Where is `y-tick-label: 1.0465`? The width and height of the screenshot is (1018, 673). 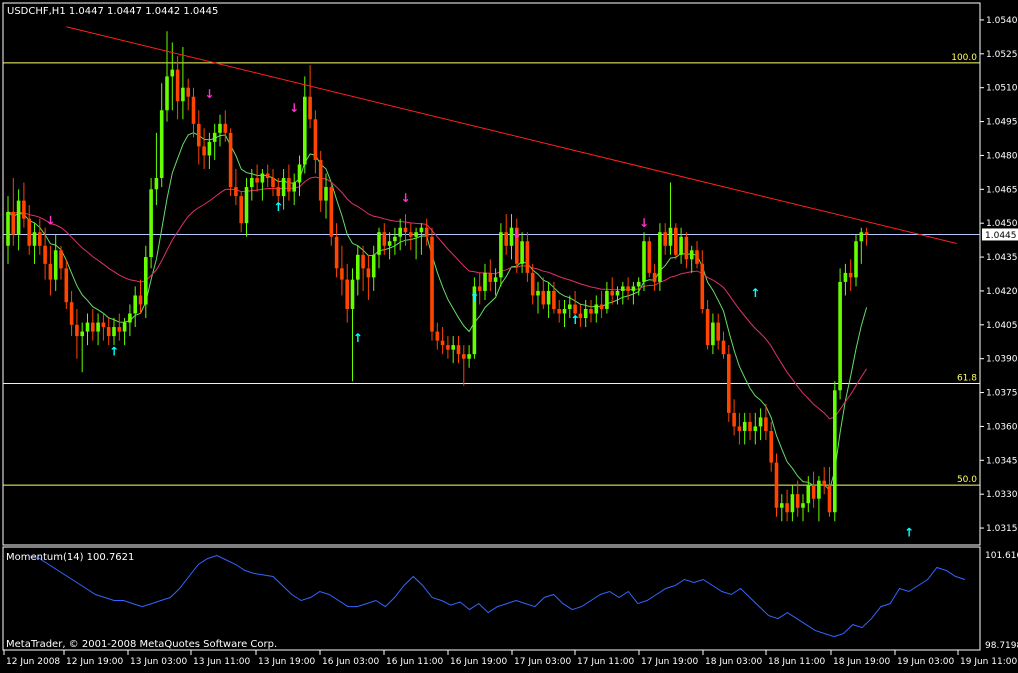
y-tick-label: 1.0465 is located at coordinates (1002, 190).